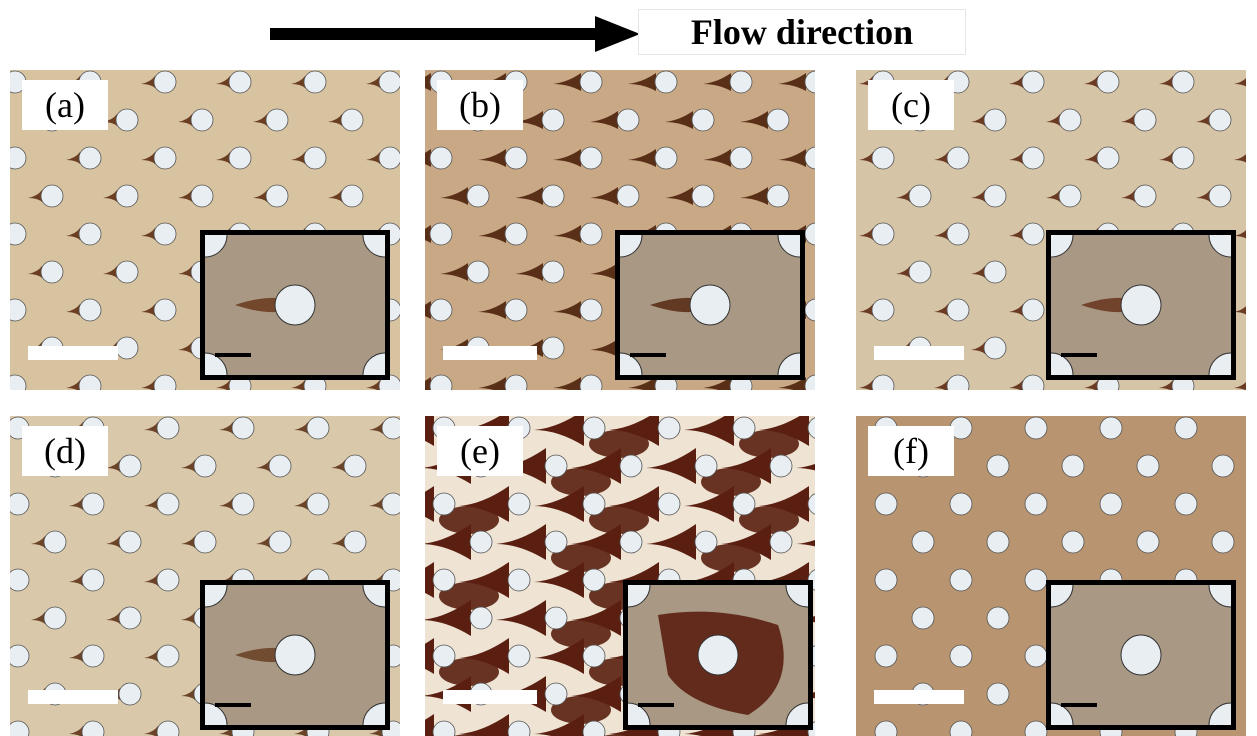 This screenshot has height=736, width=1257. I want to click on panel-label: (e), so click(480, 451).